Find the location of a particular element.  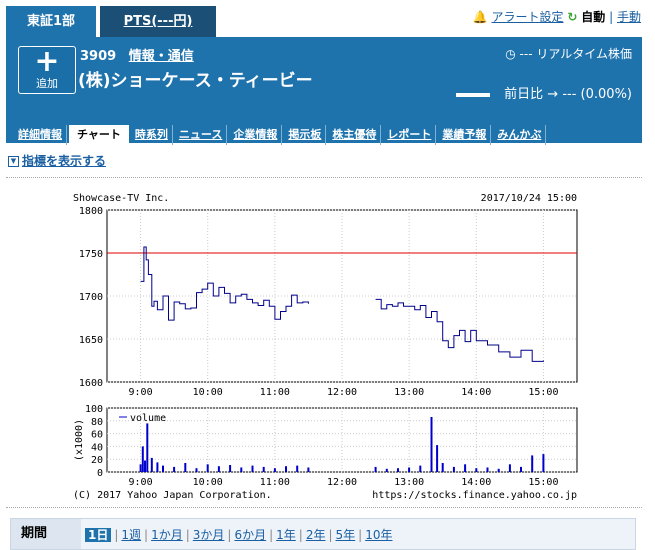

market-tabs: 東証1部 PTS(---円) 🔔 アラート設定 ↻ 自動 | 手動 is located at coordinates (327, 18).